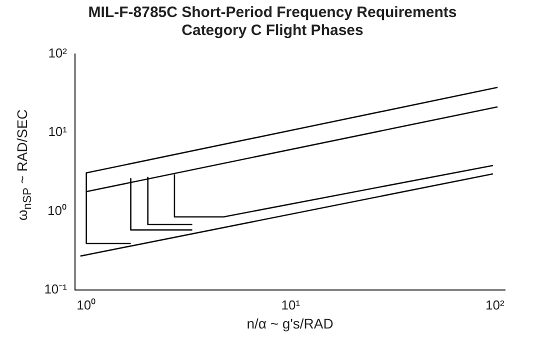  Describe the element at coordinates (272, 13) in the screenshot. I see `chart-title: MIL-F-8785C Short-Period Frequency Requirements` at that location.